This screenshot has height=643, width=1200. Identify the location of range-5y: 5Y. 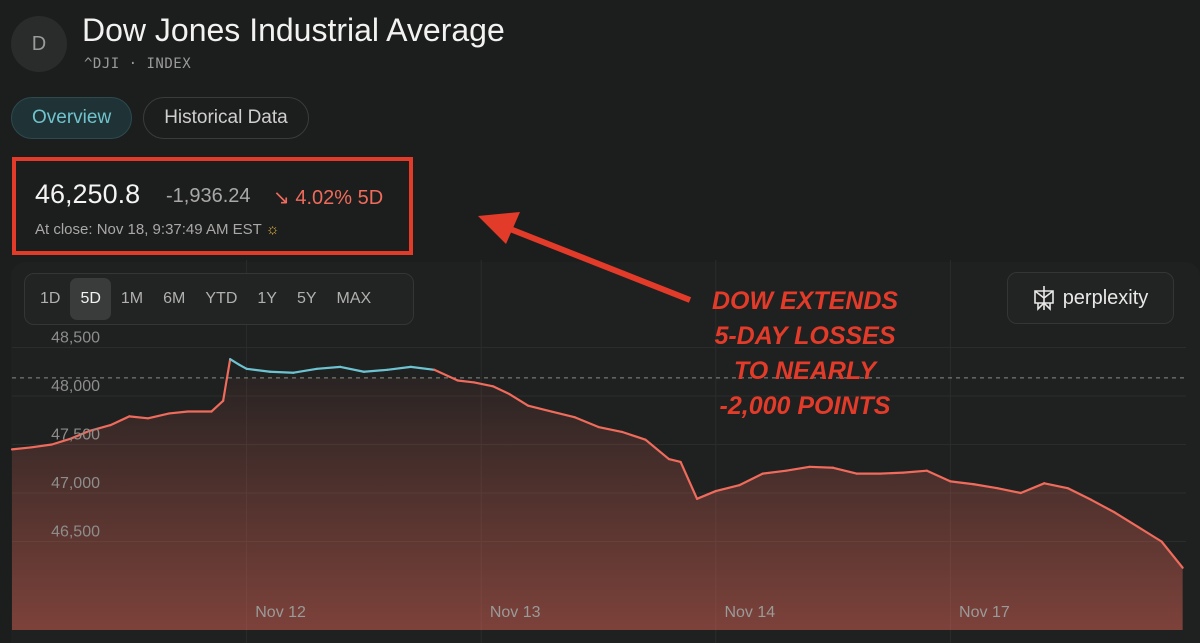
(306, 298).